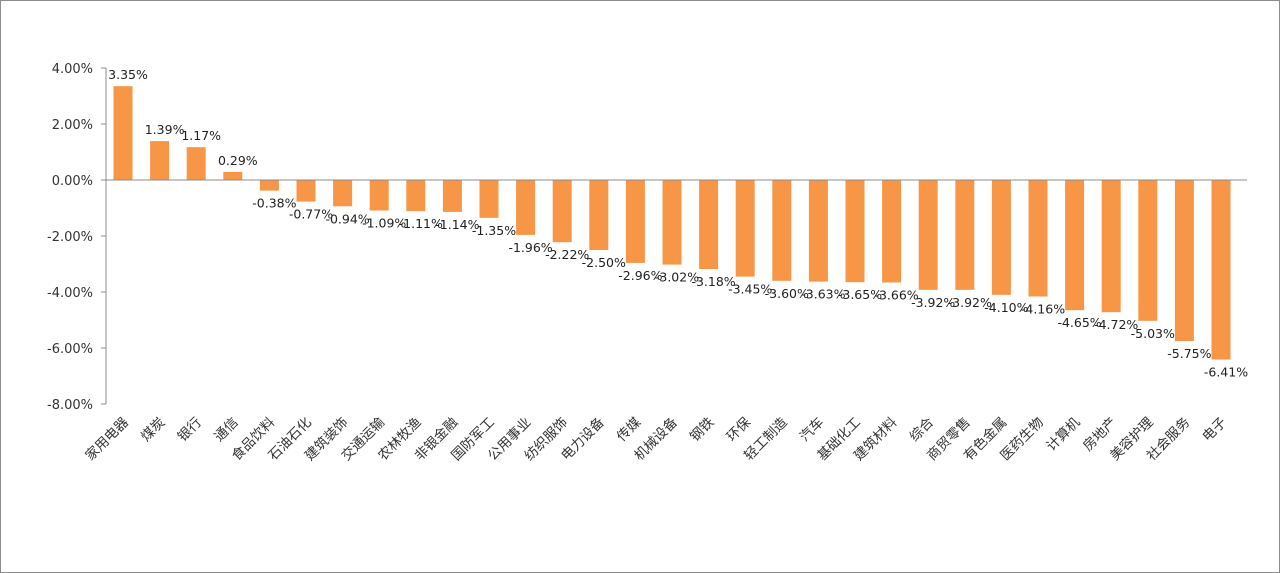  Describe the element at coordinates (750, 289) in the screenshot. I see `data-label: -3.45%` at that location.